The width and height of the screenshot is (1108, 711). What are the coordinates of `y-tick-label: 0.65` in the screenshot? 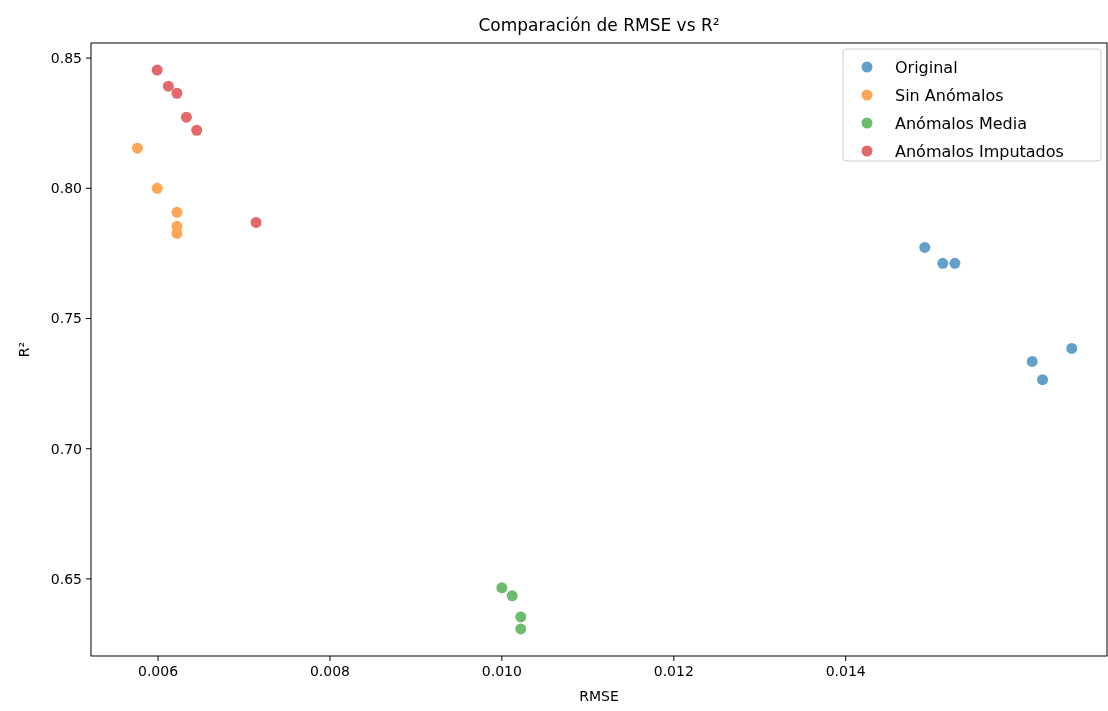 It's located at (66, 578).